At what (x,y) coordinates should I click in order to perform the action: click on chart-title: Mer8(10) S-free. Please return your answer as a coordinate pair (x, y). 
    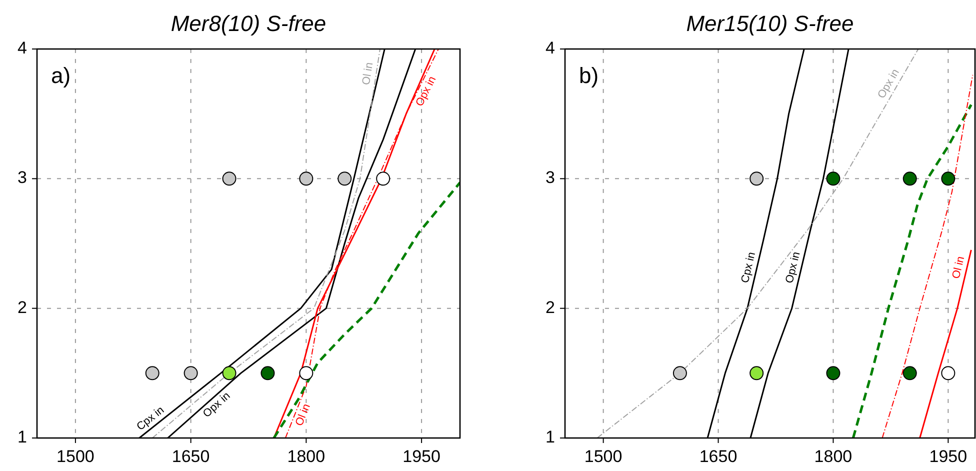
    Looking at the image, I should click on (248, 23).